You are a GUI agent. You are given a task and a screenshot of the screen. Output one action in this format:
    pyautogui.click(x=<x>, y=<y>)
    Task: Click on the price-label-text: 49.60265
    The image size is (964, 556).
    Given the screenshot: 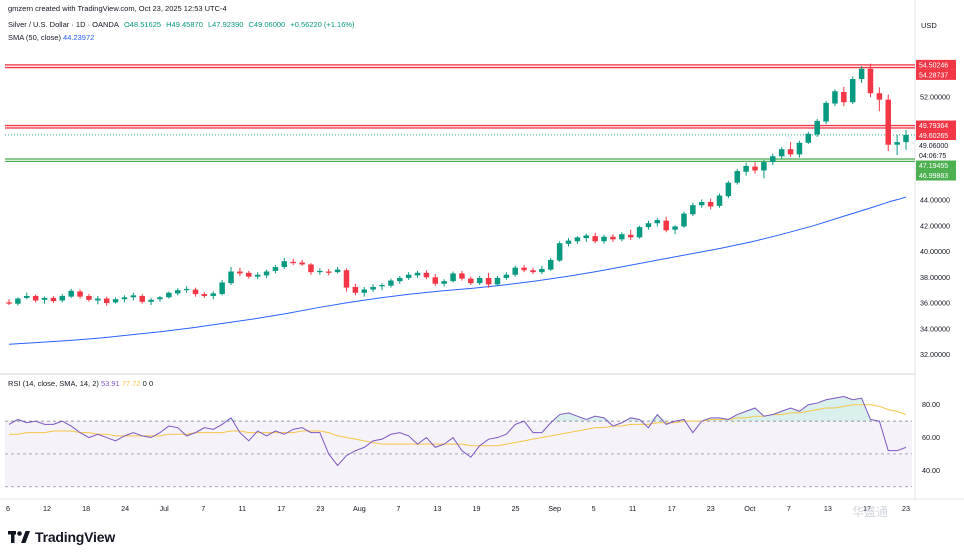 What is the action you would take?
    pyautogui.click(x=933, y=136)
    